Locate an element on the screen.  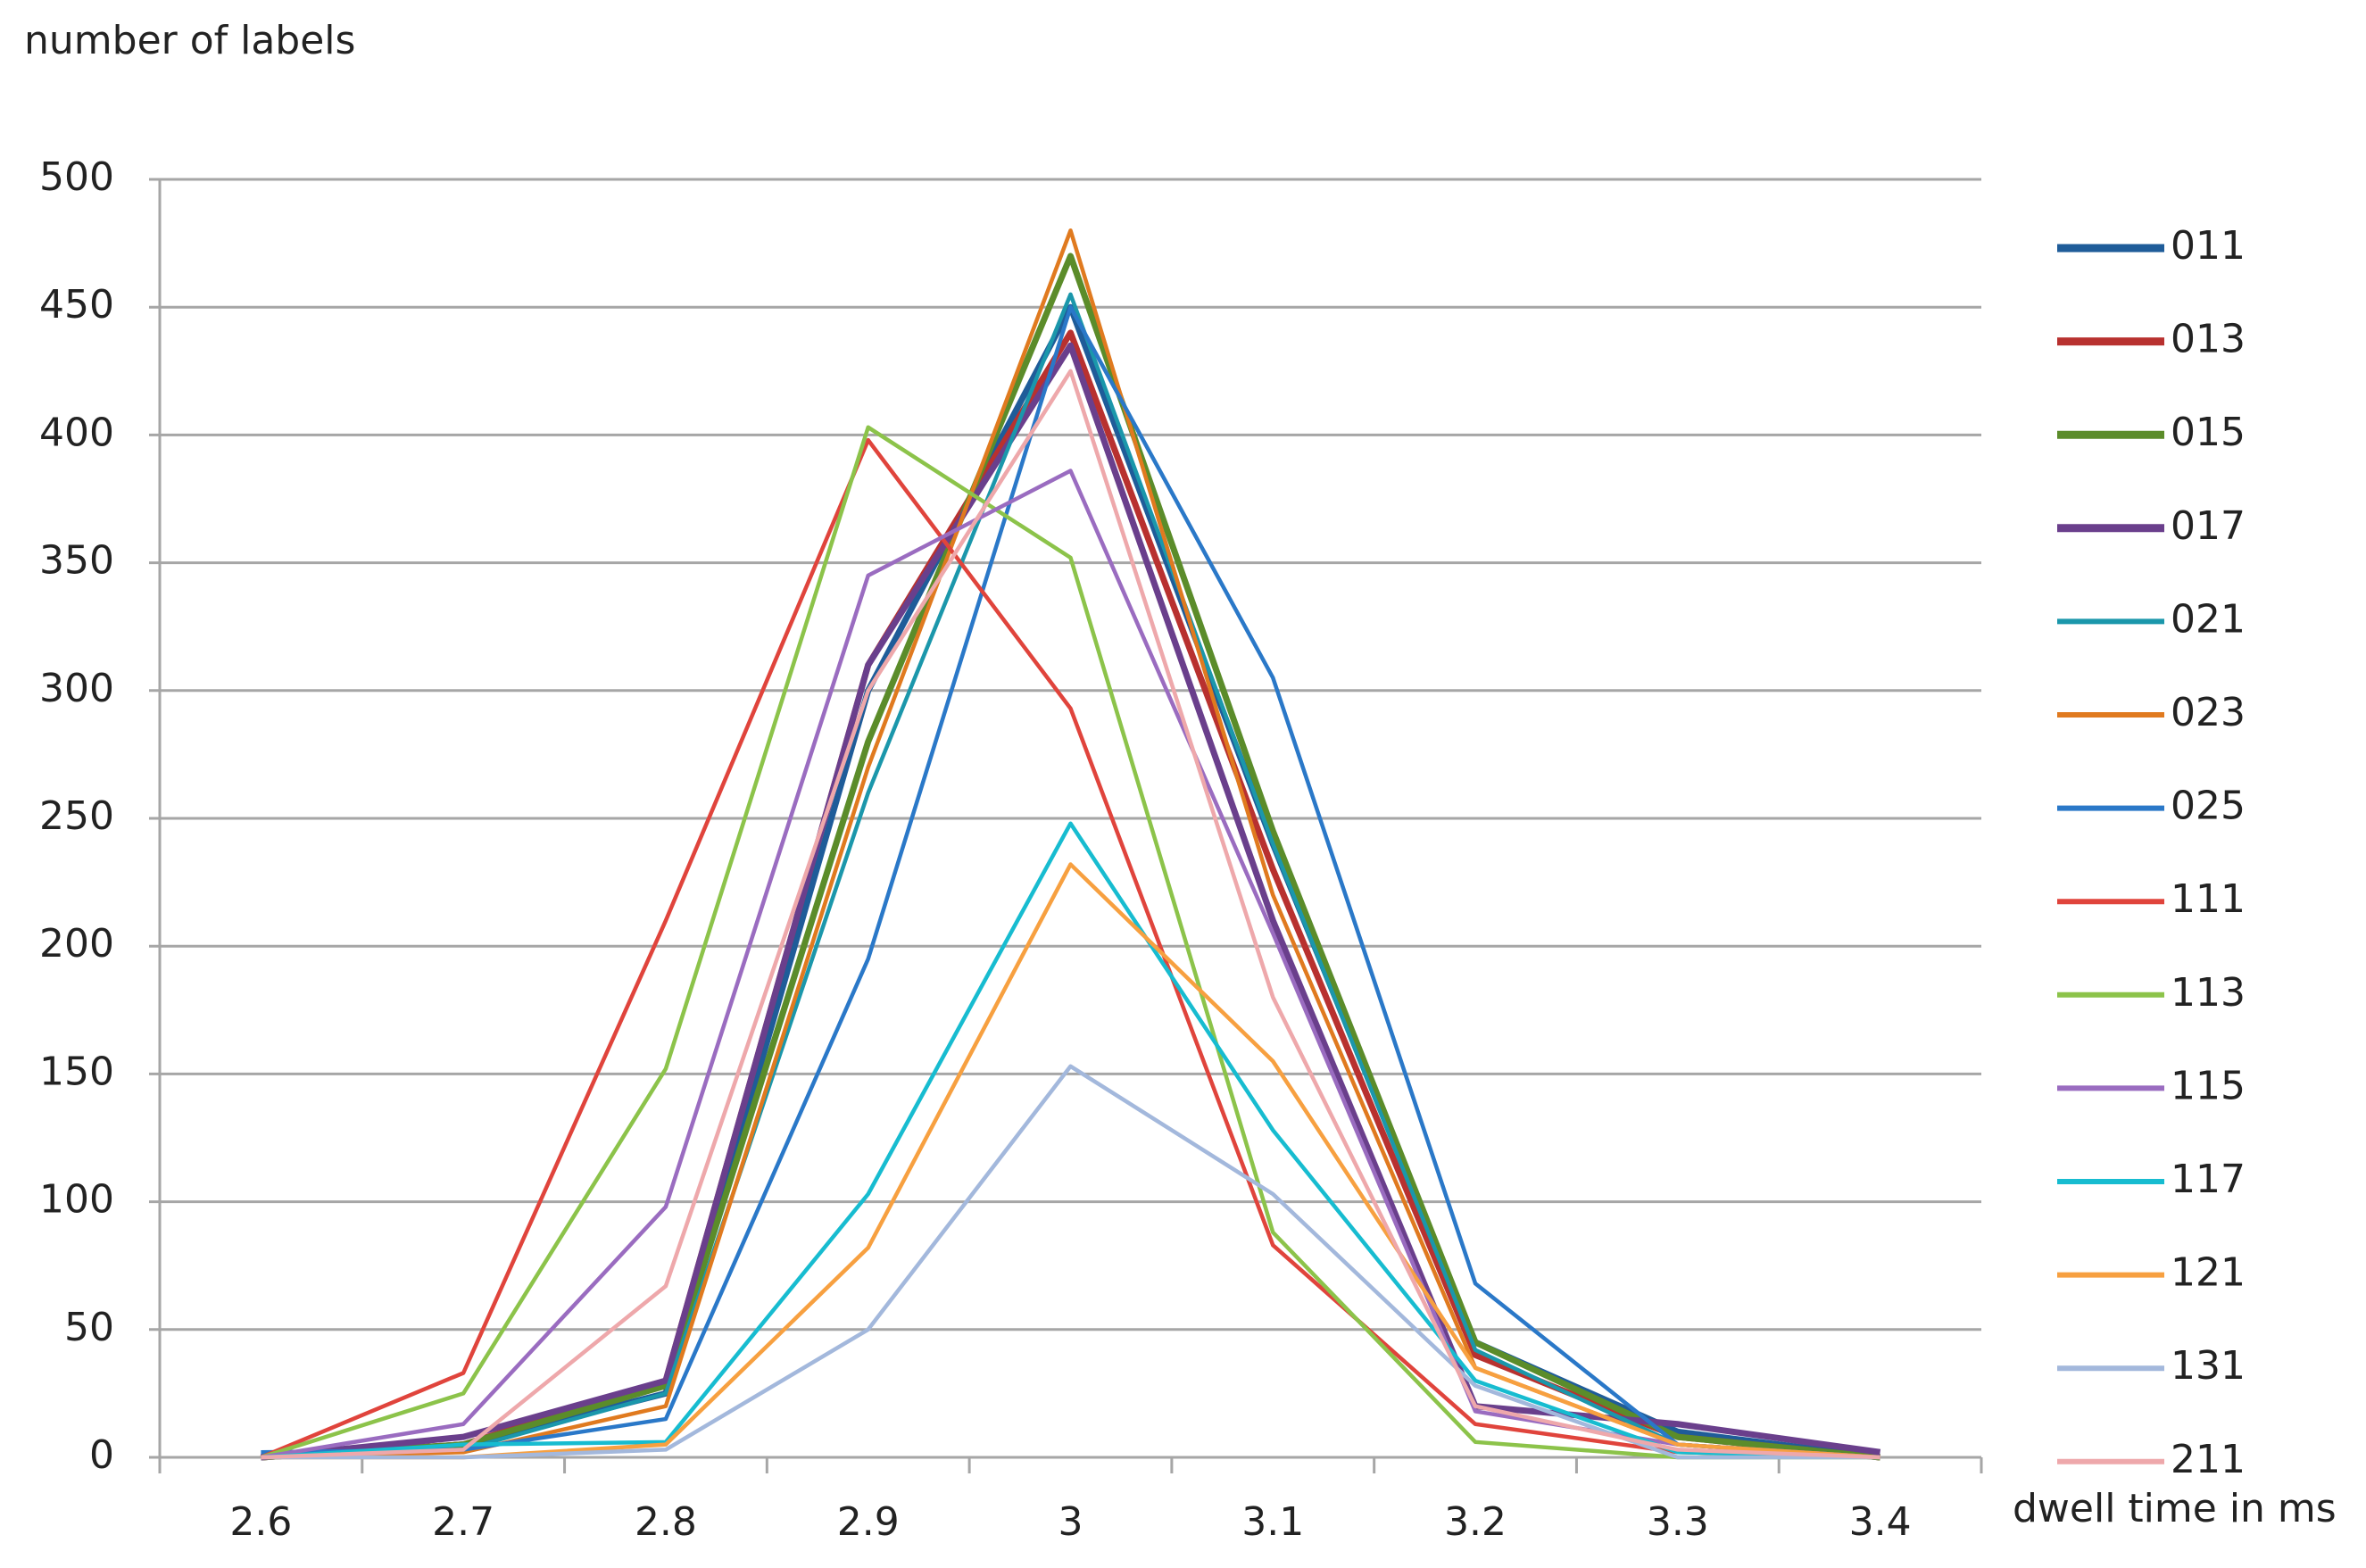
legend-label: 121 is located at coordinates (2208, 1273).